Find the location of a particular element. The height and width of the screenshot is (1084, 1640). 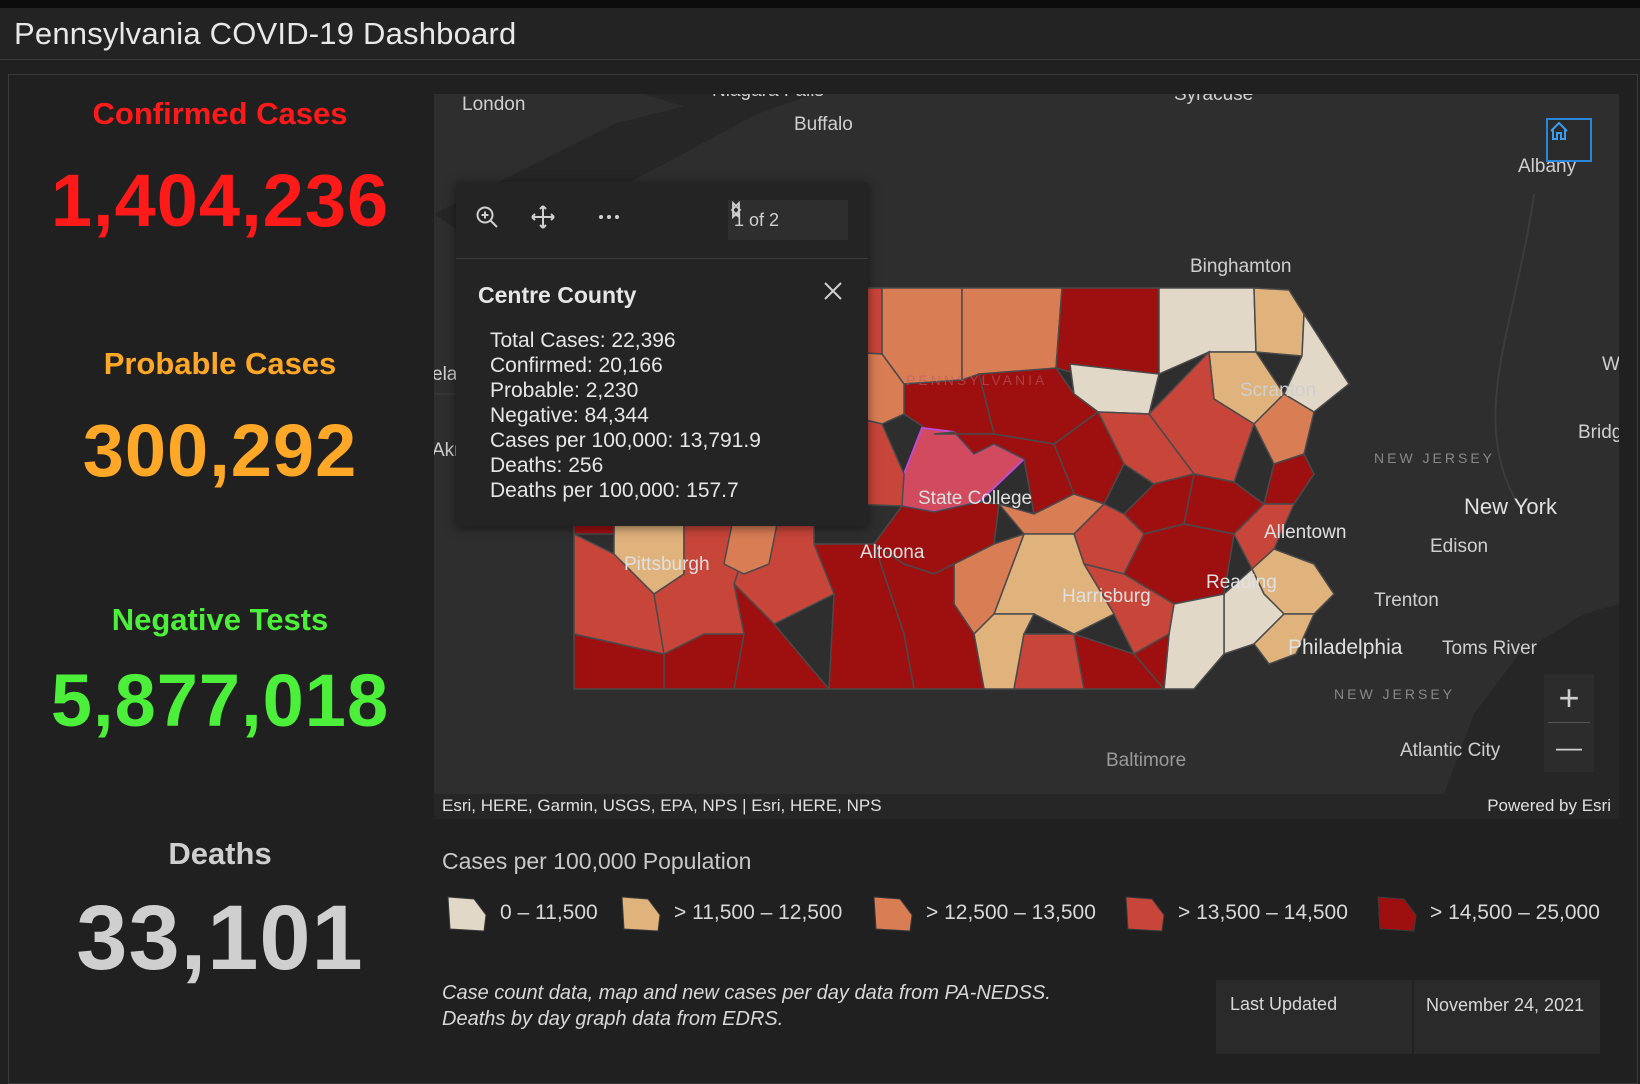

last-updated-divider is located at coordinates (1413, 1017).